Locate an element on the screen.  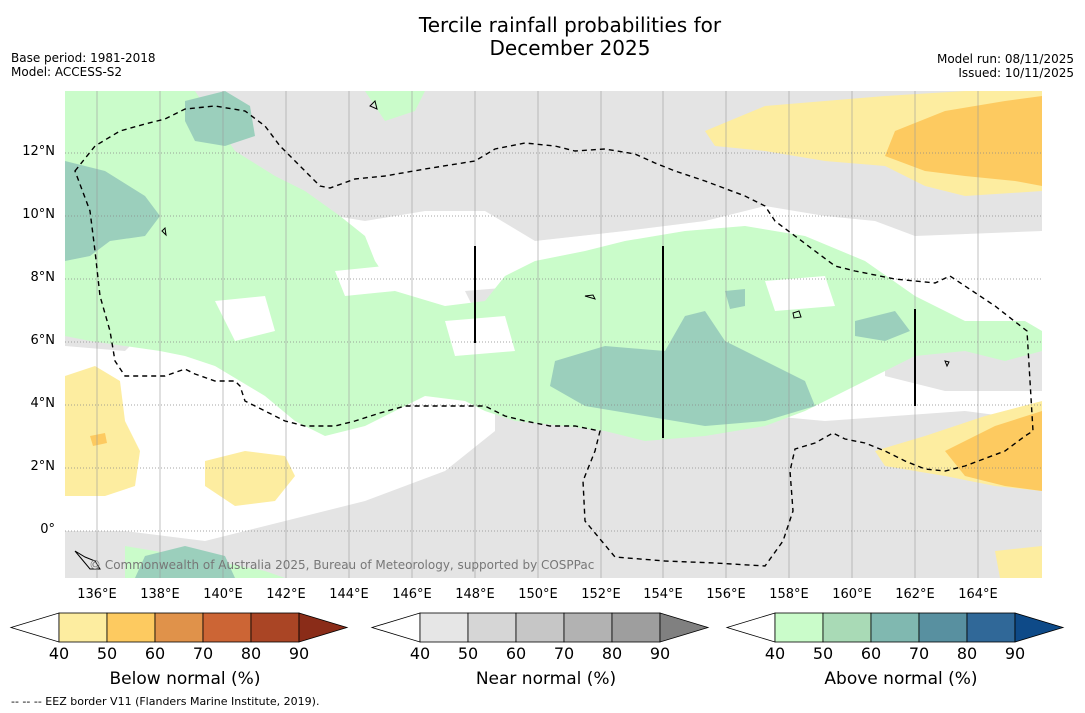
title-line-2: December 2025 is located at coordinates (570, 48).